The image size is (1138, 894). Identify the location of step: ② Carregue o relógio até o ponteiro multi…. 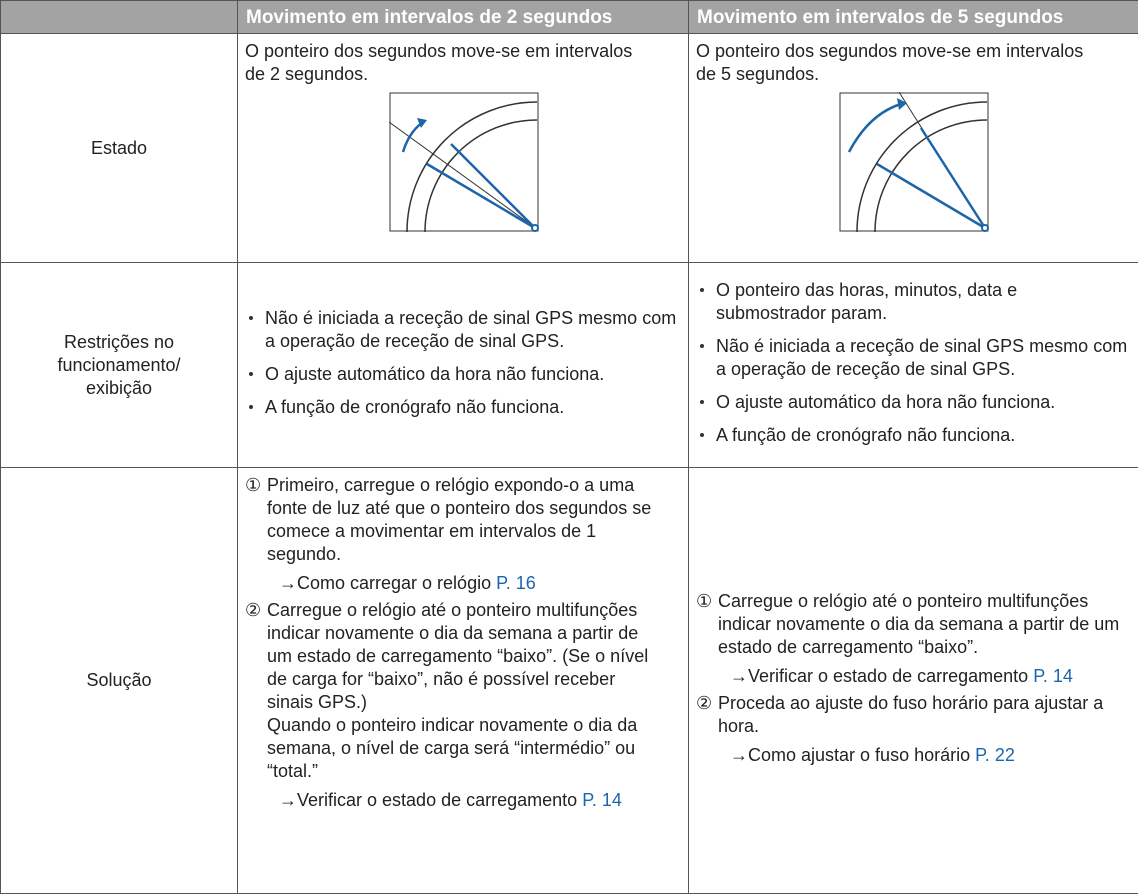
(451, 705).